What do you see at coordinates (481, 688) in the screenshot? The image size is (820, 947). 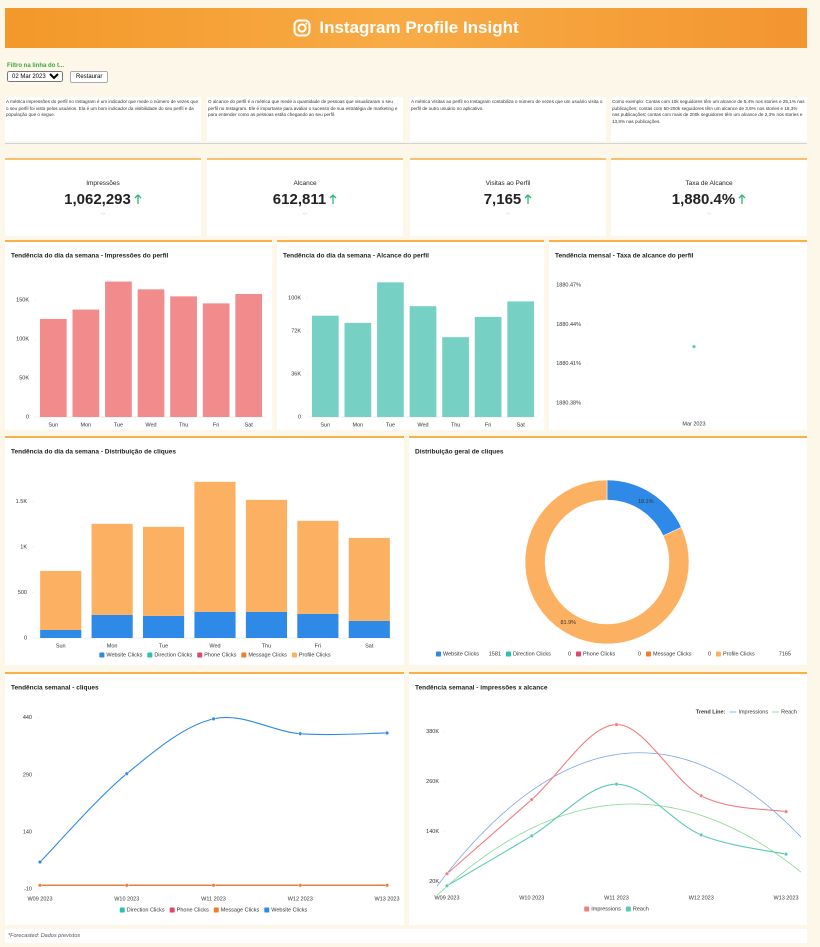 I see `chart-title: Tendência semanal - impressões x alcance` at bounding box center [481, 688].